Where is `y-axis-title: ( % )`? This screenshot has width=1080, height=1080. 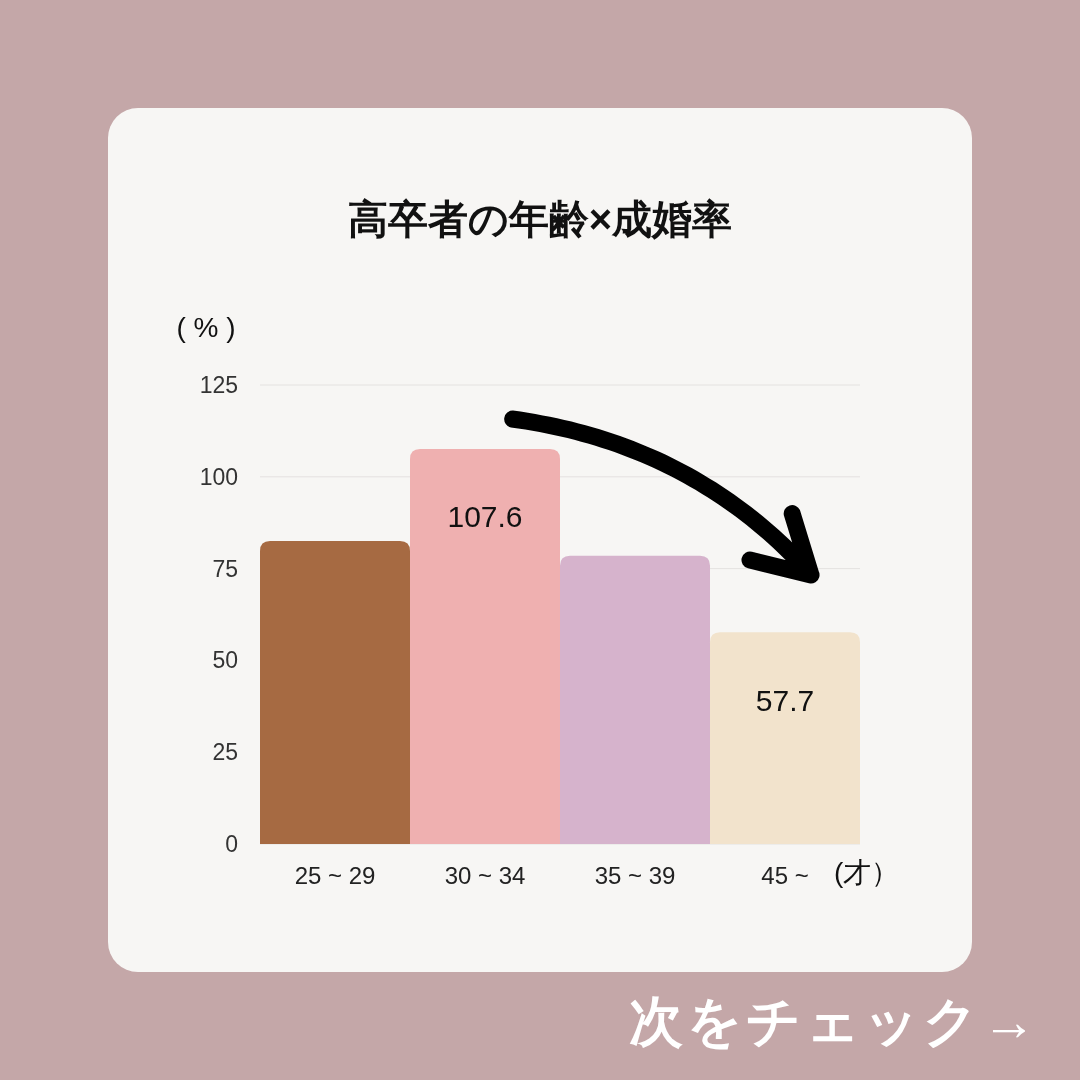 y-axis-title: ( % ) is located at coordinates (206, 327).